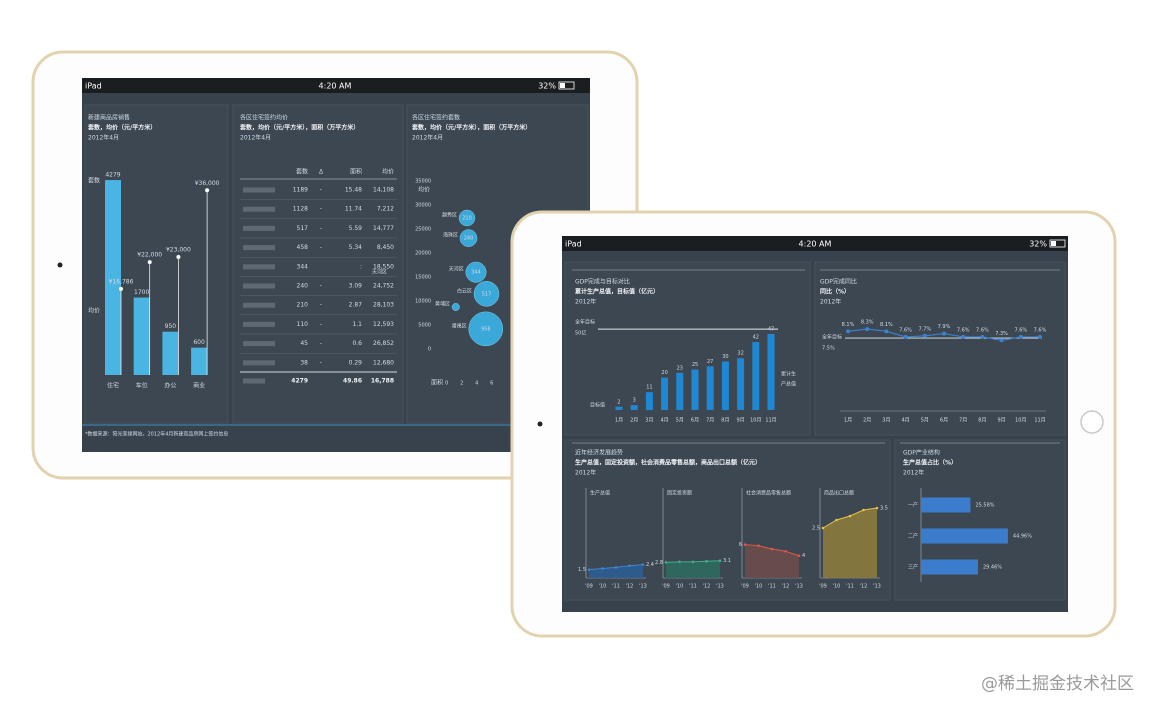 The height and width of the screenshot is (713, 1153). Describe the element at coordinates (838, 282) in the screenshot. I see `panel-title: GDP完成同比` at that location.